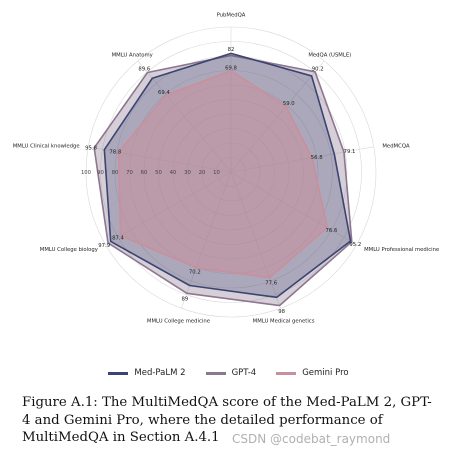  I want to click on legend-item-med-palm-2: Med-PaLM 2, so click(147, 373).